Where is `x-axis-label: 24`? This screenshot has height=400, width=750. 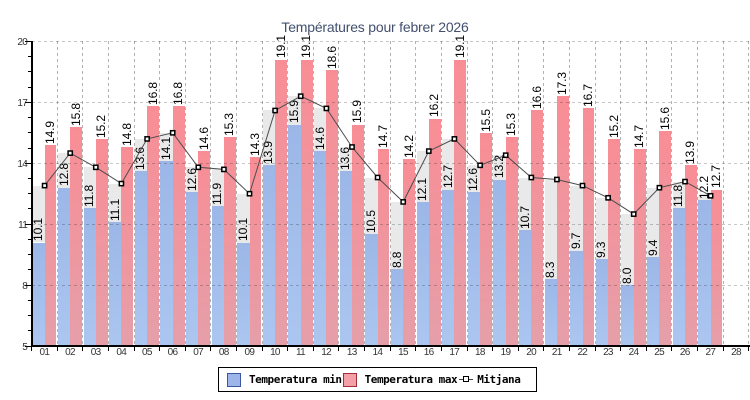
x-axis-label: 24 is located at coordinates (633, 352).